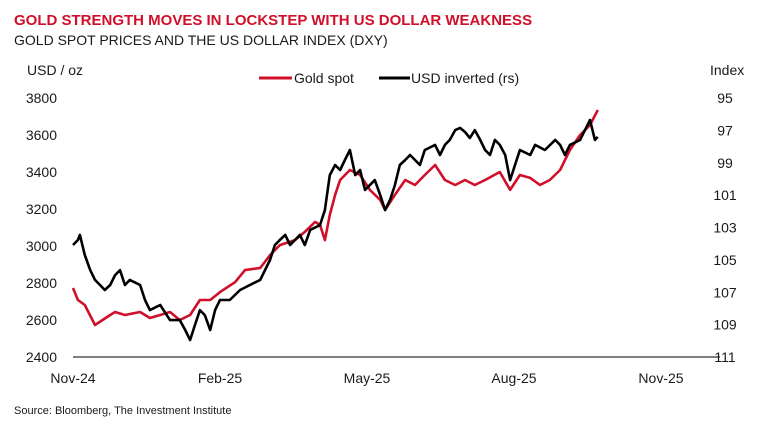 Image resolution: width=772 pixels, height=430 pixels. I want to click on y-axis-label-left: USD / oz, so click(55, 70).